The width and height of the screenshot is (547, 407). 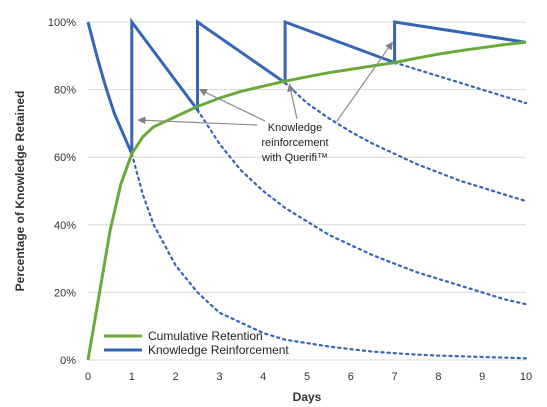 What do you see at coordinates (438, 377) in the screenshot?
I see `x-tick-label: 8` at bounding box center [438, 377].